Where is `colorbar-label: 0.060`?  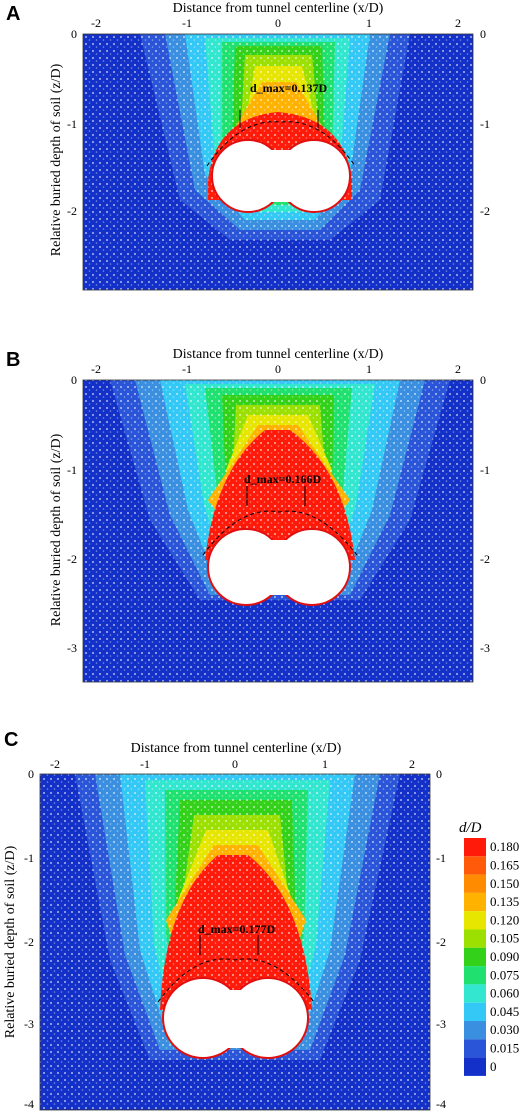
colorbar-label: 0.060 is located at coordinates (504, 993).